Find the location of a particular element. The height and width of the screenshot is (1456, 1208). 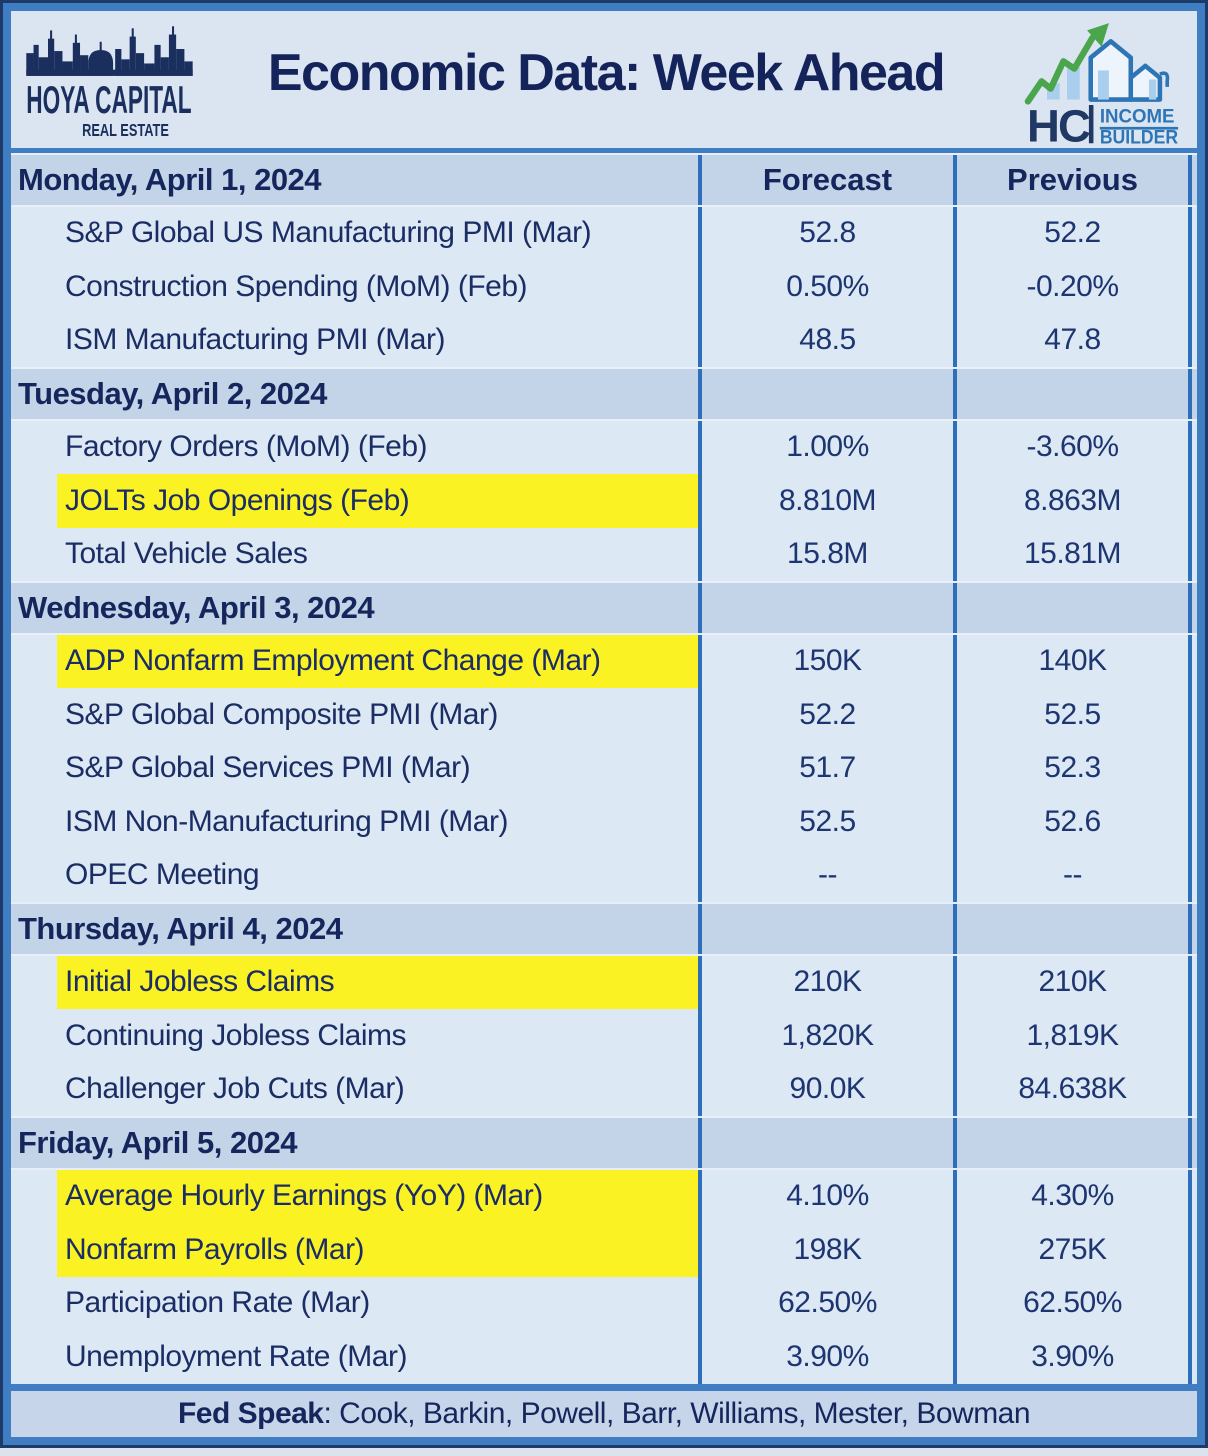

previous-value: -- is located at coordinates (1070, 875).